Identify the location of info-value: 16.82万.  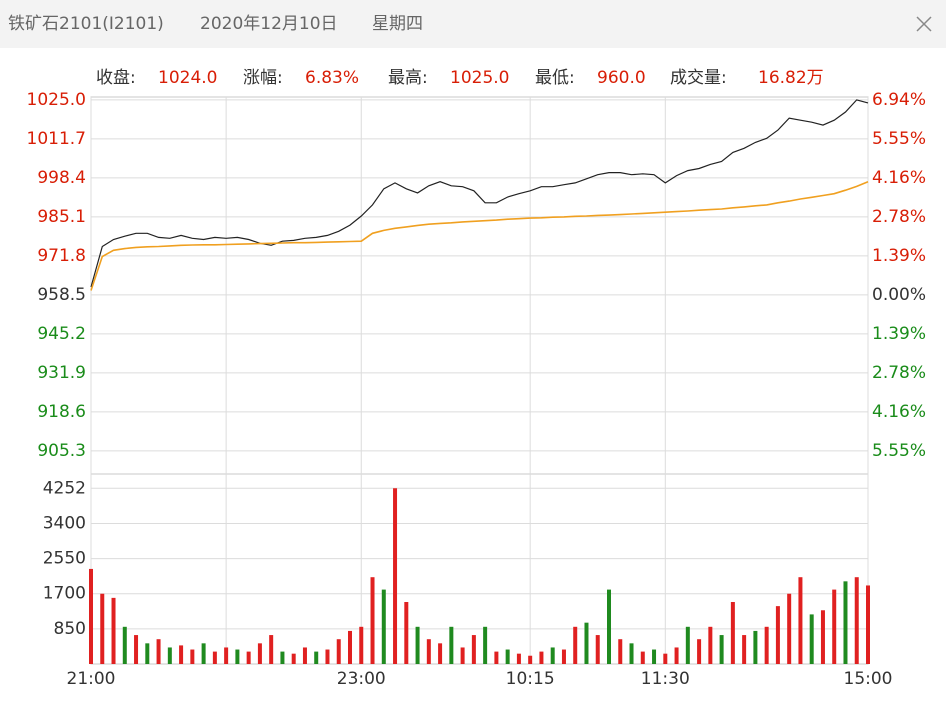
(791, 78).